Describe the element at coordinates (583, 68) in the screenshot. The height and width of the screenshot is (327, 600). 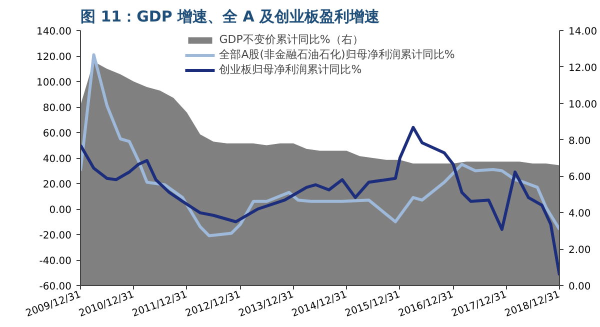
I see `y2-tick-label: 12.00` at that location.